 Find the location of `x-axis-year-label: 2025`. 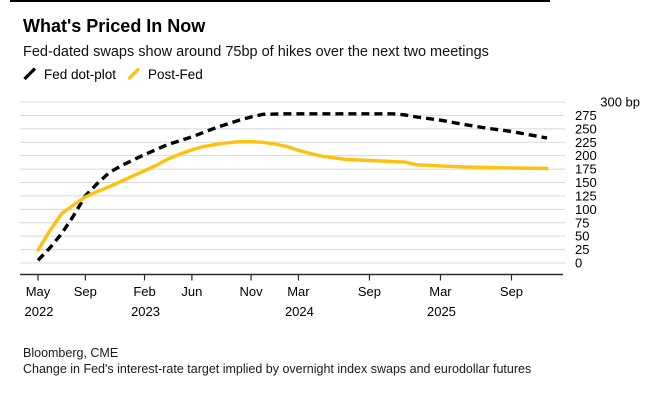

x-axis-year-label: 2025 is located at coordinates (441, 311).